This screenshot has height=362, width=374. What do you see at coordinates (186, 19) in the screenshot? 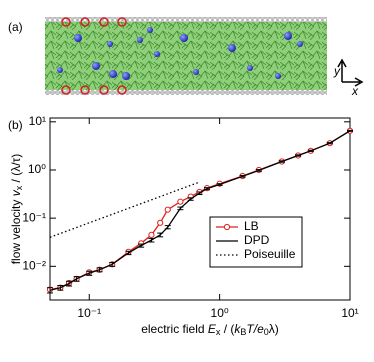
I see `wall-top` at bounding box center [186, 19].